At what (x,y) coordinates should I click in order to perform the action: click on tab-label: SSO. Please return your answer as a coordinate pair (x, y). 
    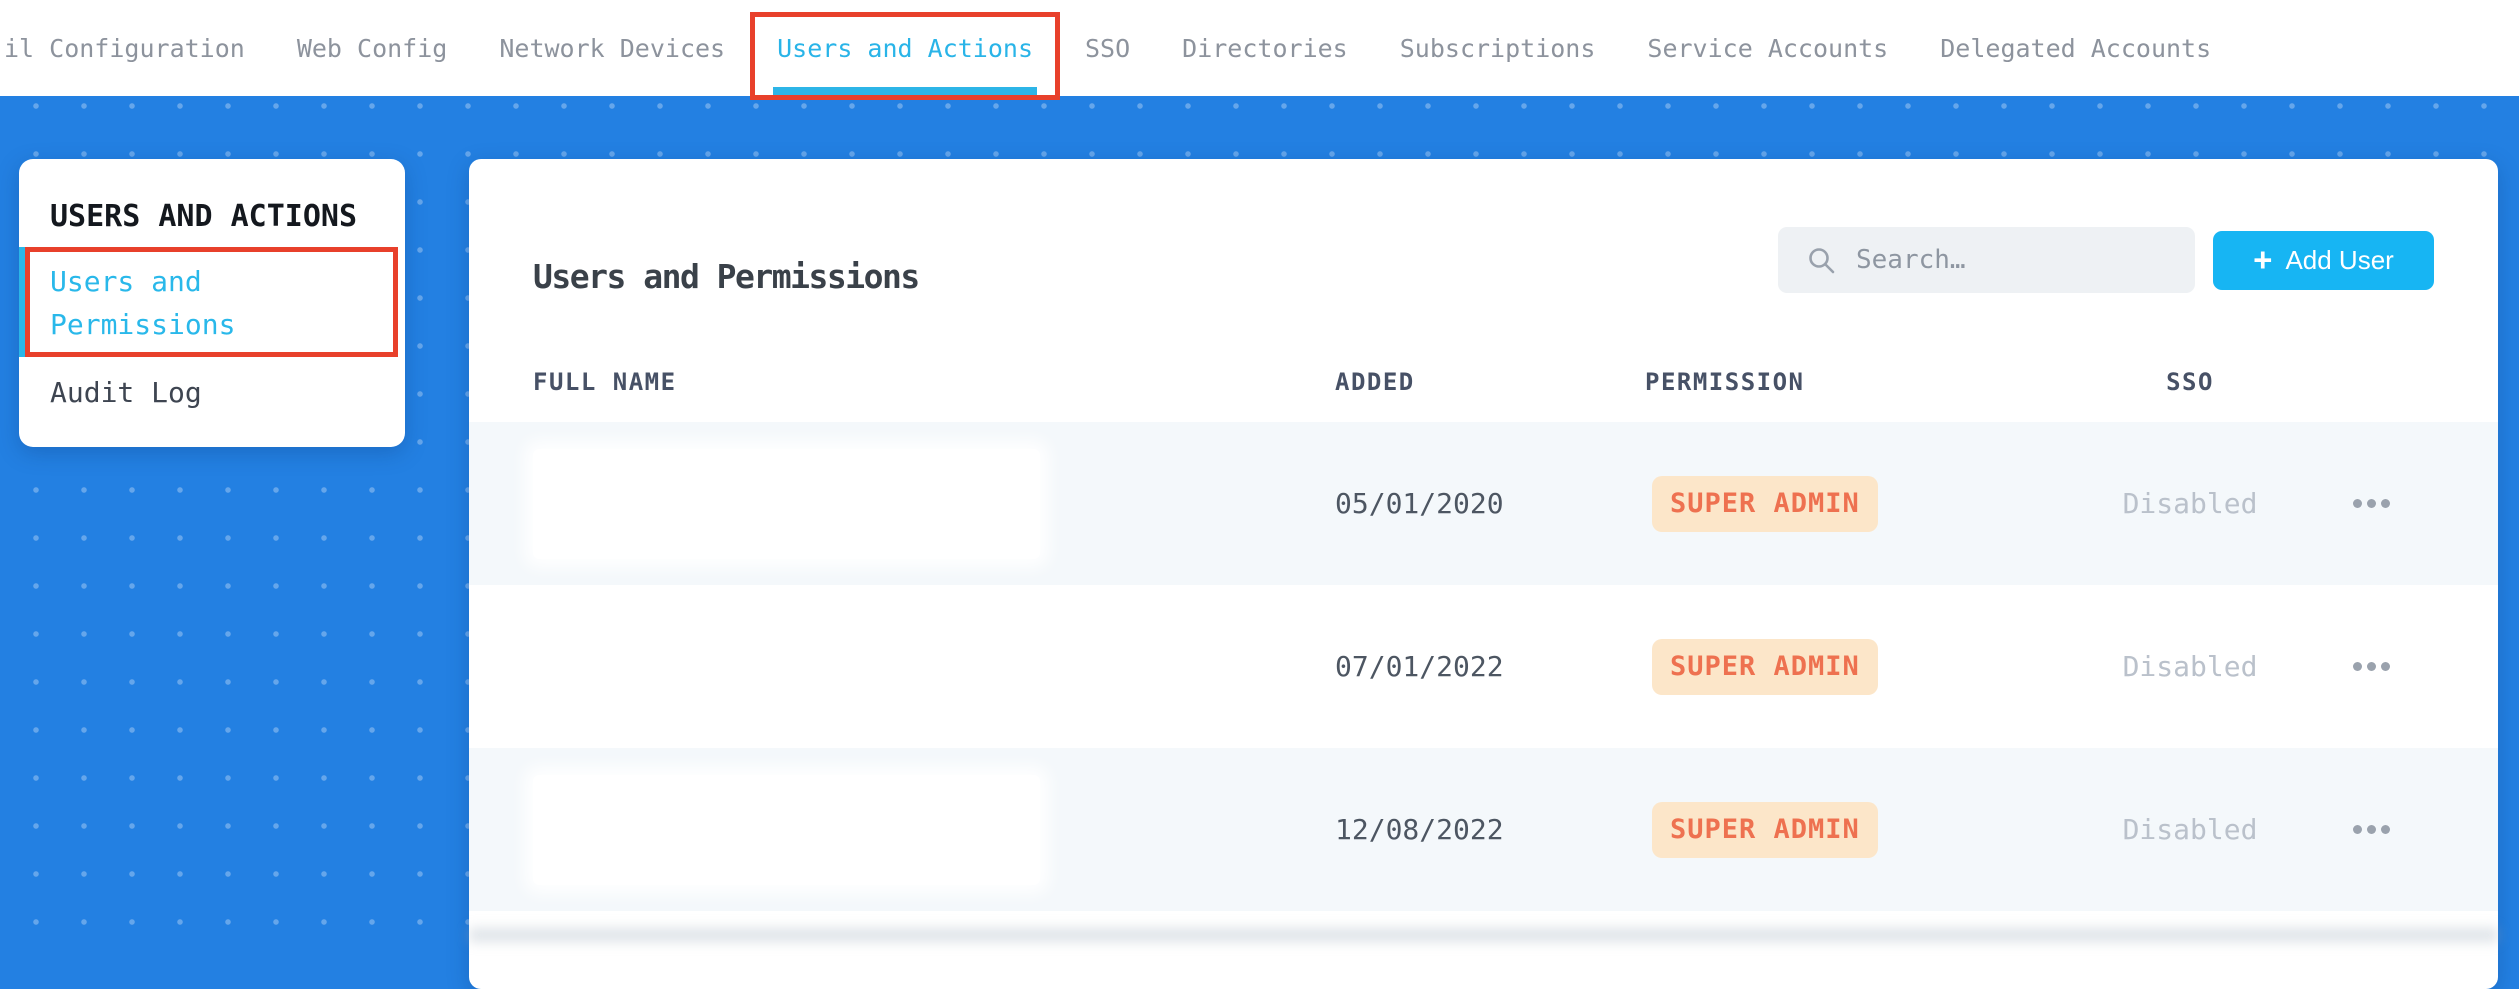
    Looking at the image, I should click on (1108, 48).